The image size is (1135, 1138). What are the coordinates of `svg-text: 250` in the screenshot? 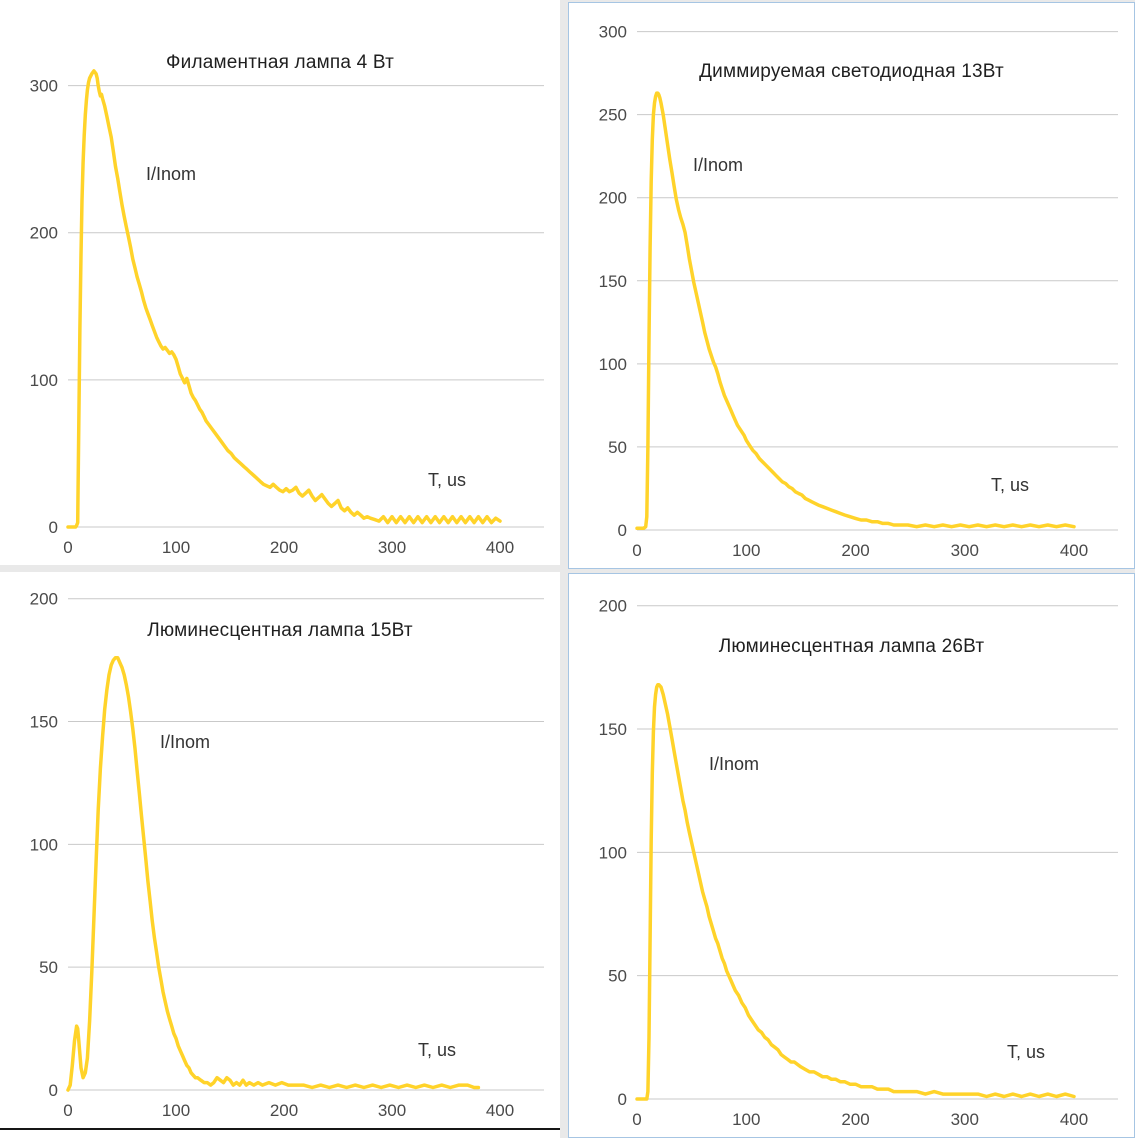 It's located at (613, 115).